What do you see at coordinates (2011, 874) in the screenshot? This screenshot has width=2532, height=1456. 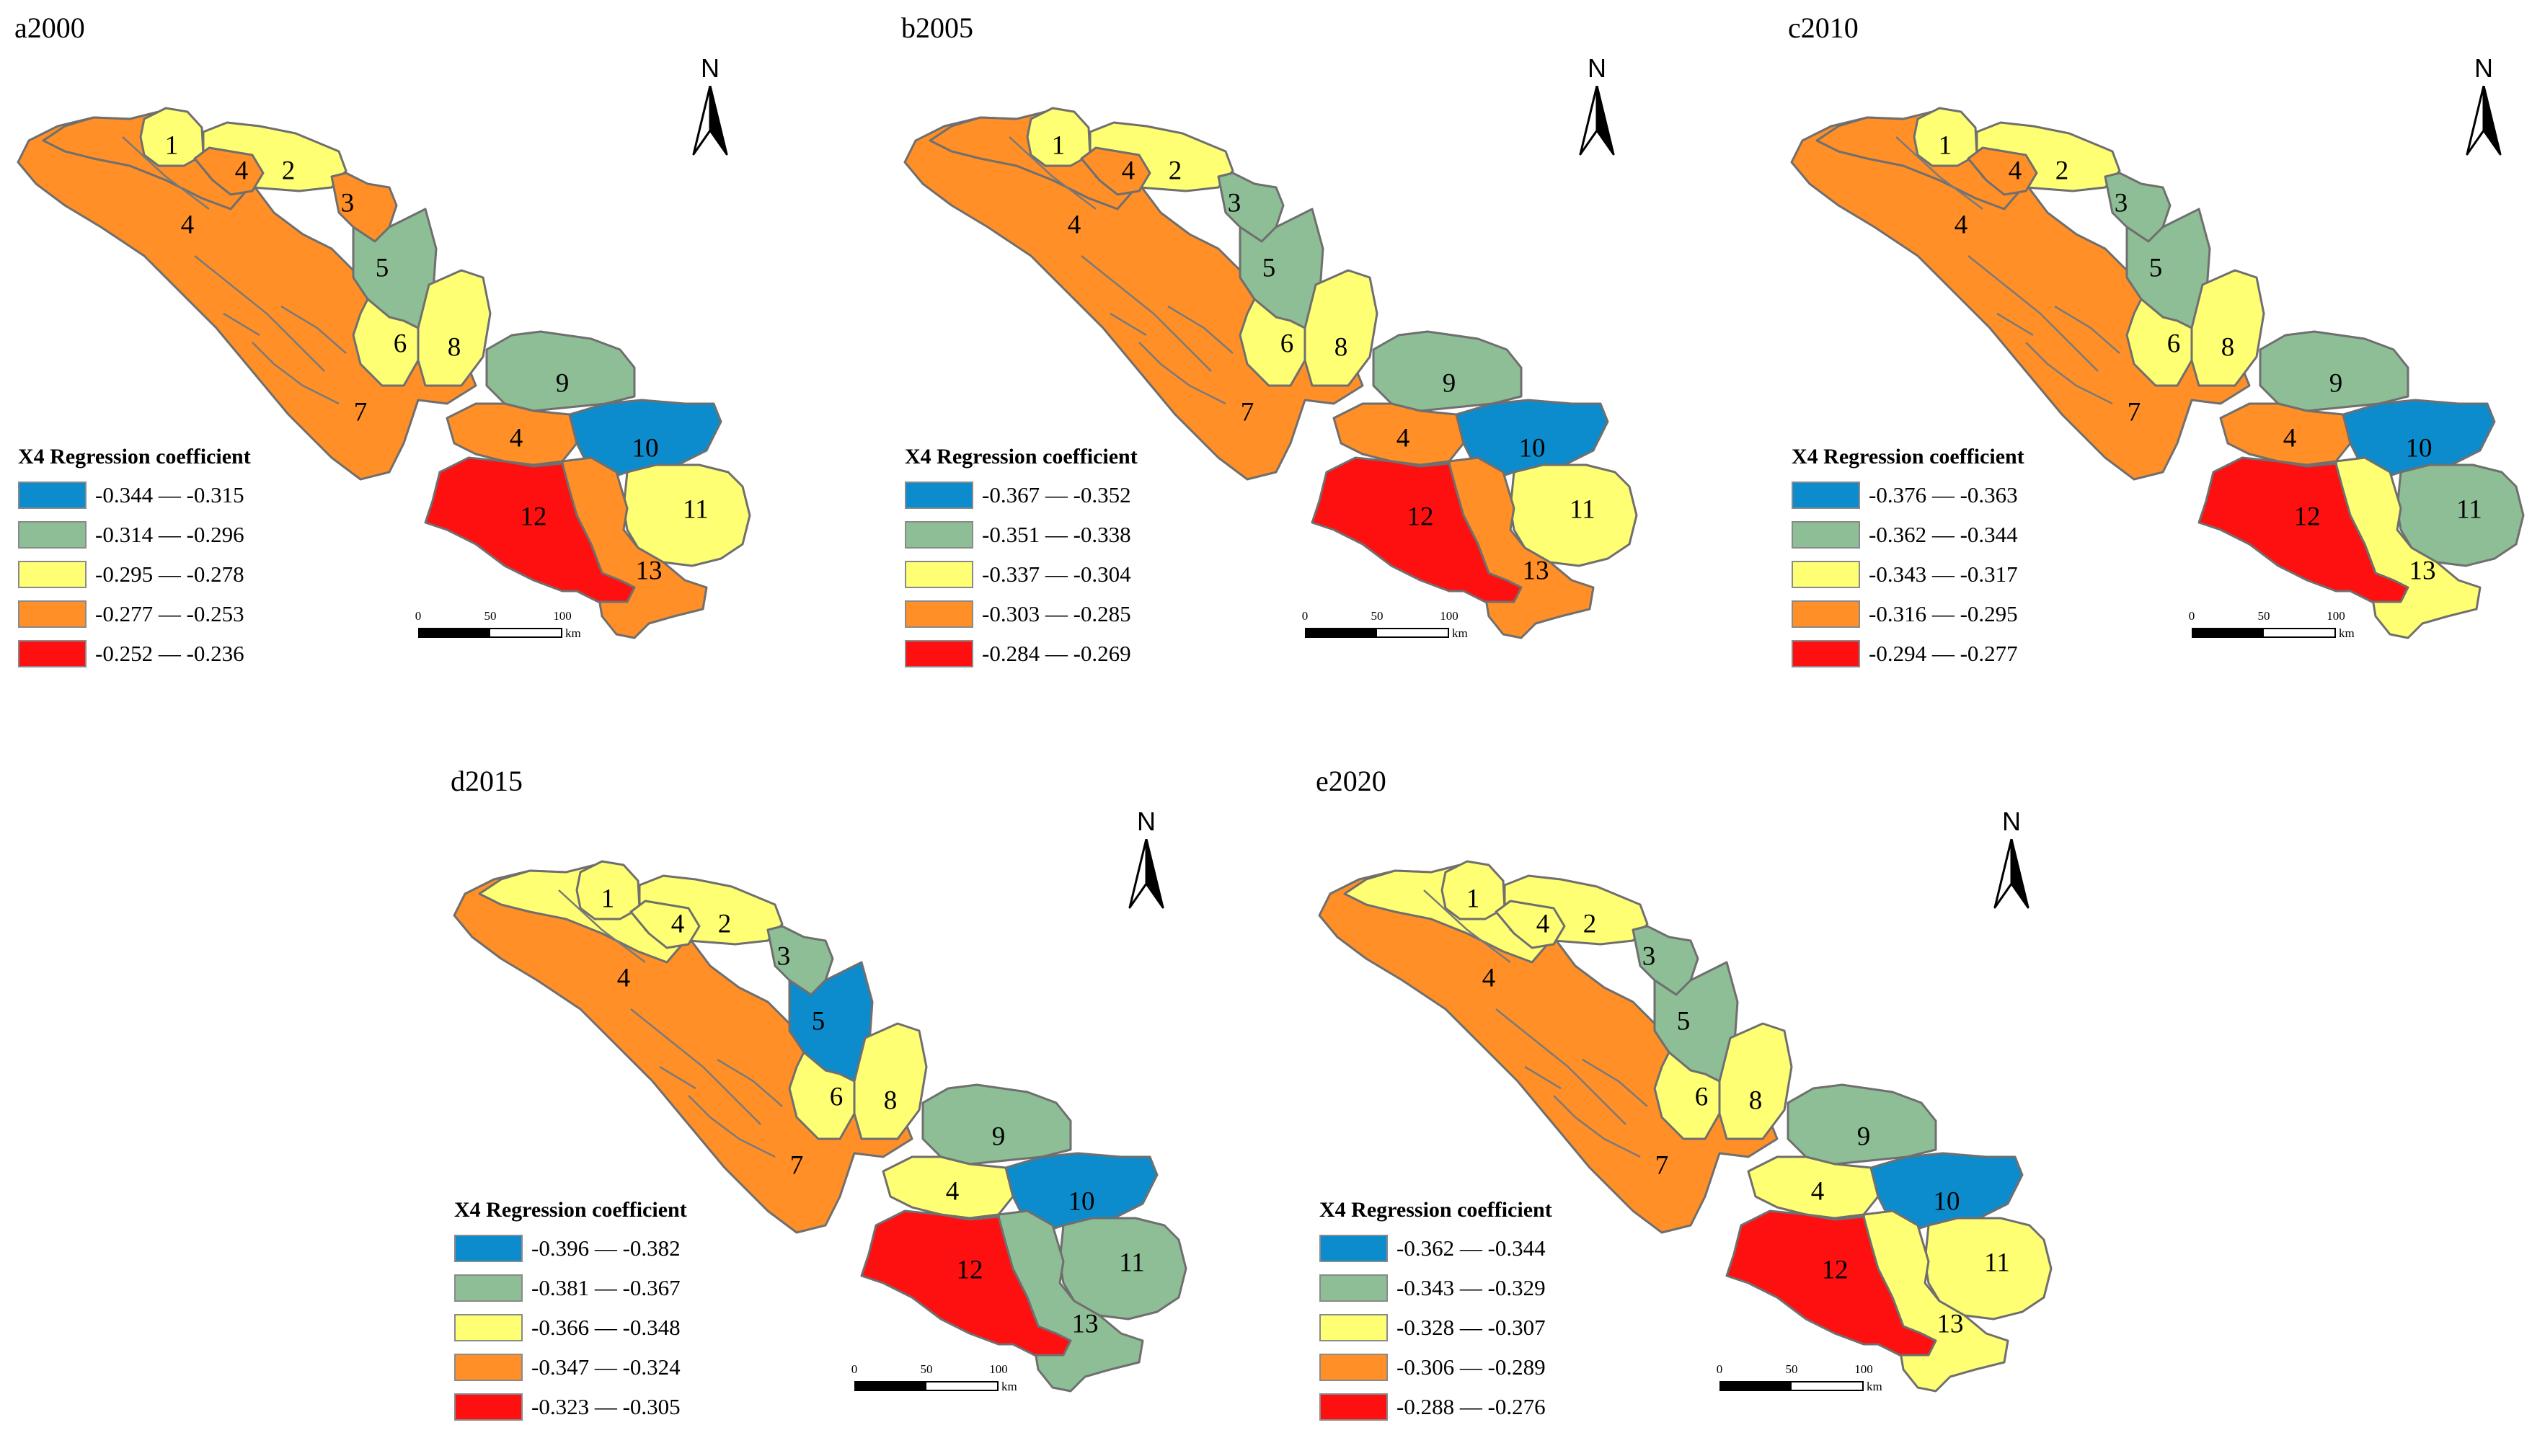 I see `north-arrow-icon` at bounding box center [2011, 874].